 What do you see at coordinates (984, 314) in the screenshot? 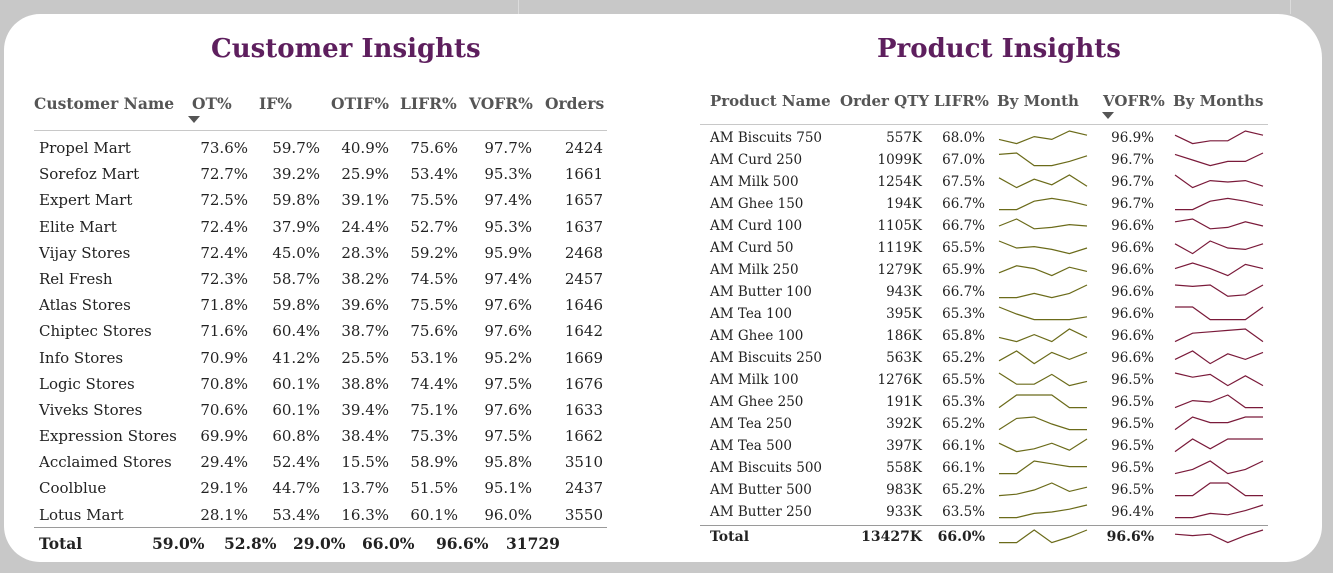
I see `table-row: AM Tea 100 395K 65.3% 96.6%` at bounding box center [984, 314].